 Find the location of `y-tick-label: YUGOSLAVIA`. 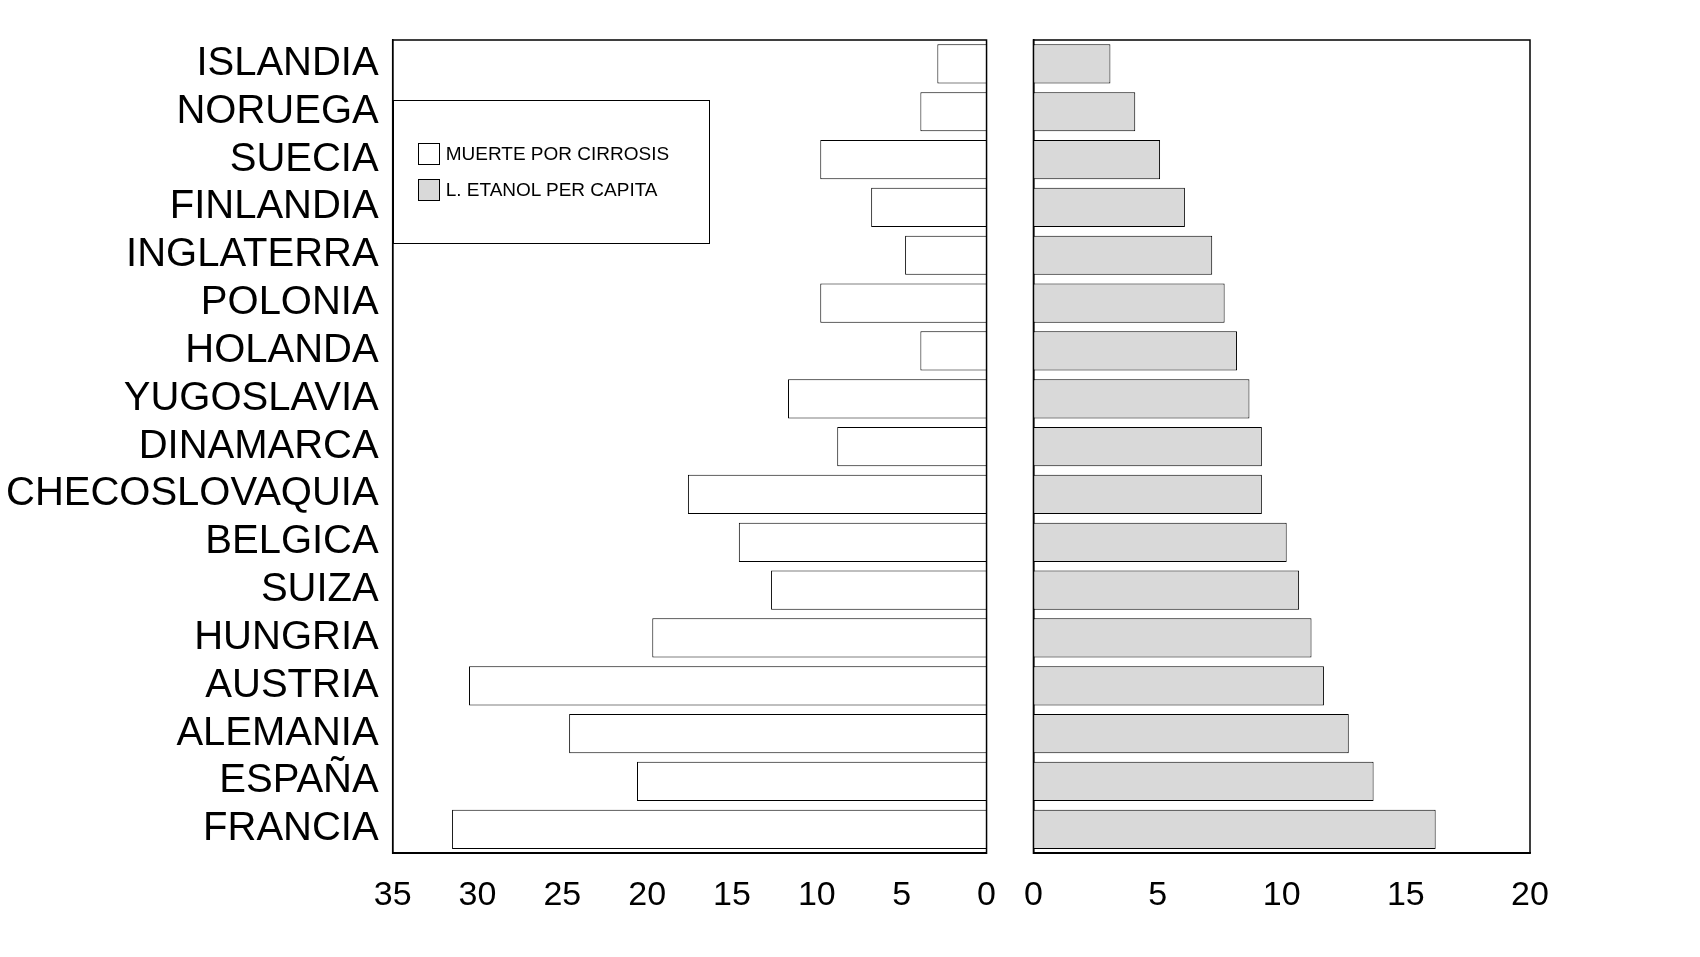

y-tick-label: YUGOSLAVIA is located at coordinates (251, 395).